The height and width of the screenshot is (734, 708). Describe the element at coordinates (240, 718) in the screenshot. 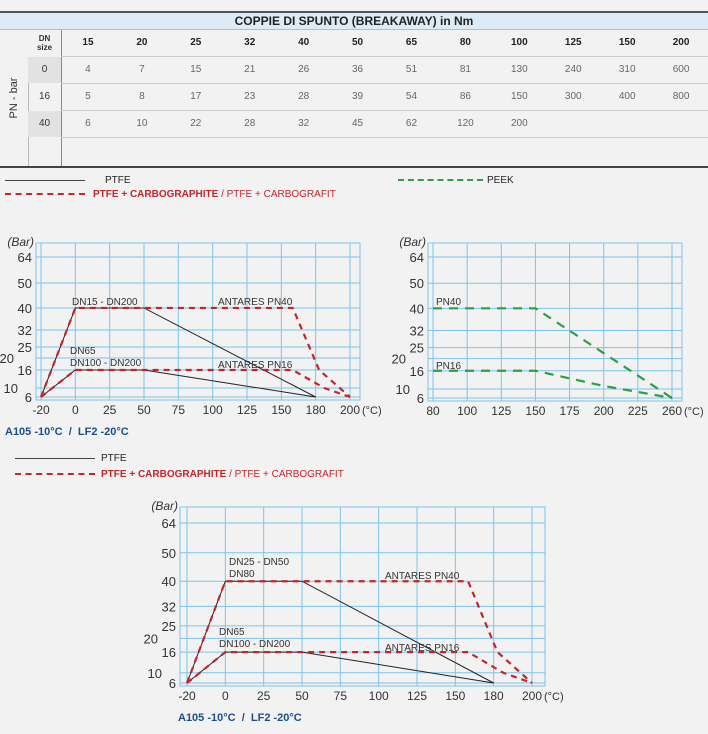

I see `chart3-footnote: A105 -10°C / LF2 -20°C` at that location.